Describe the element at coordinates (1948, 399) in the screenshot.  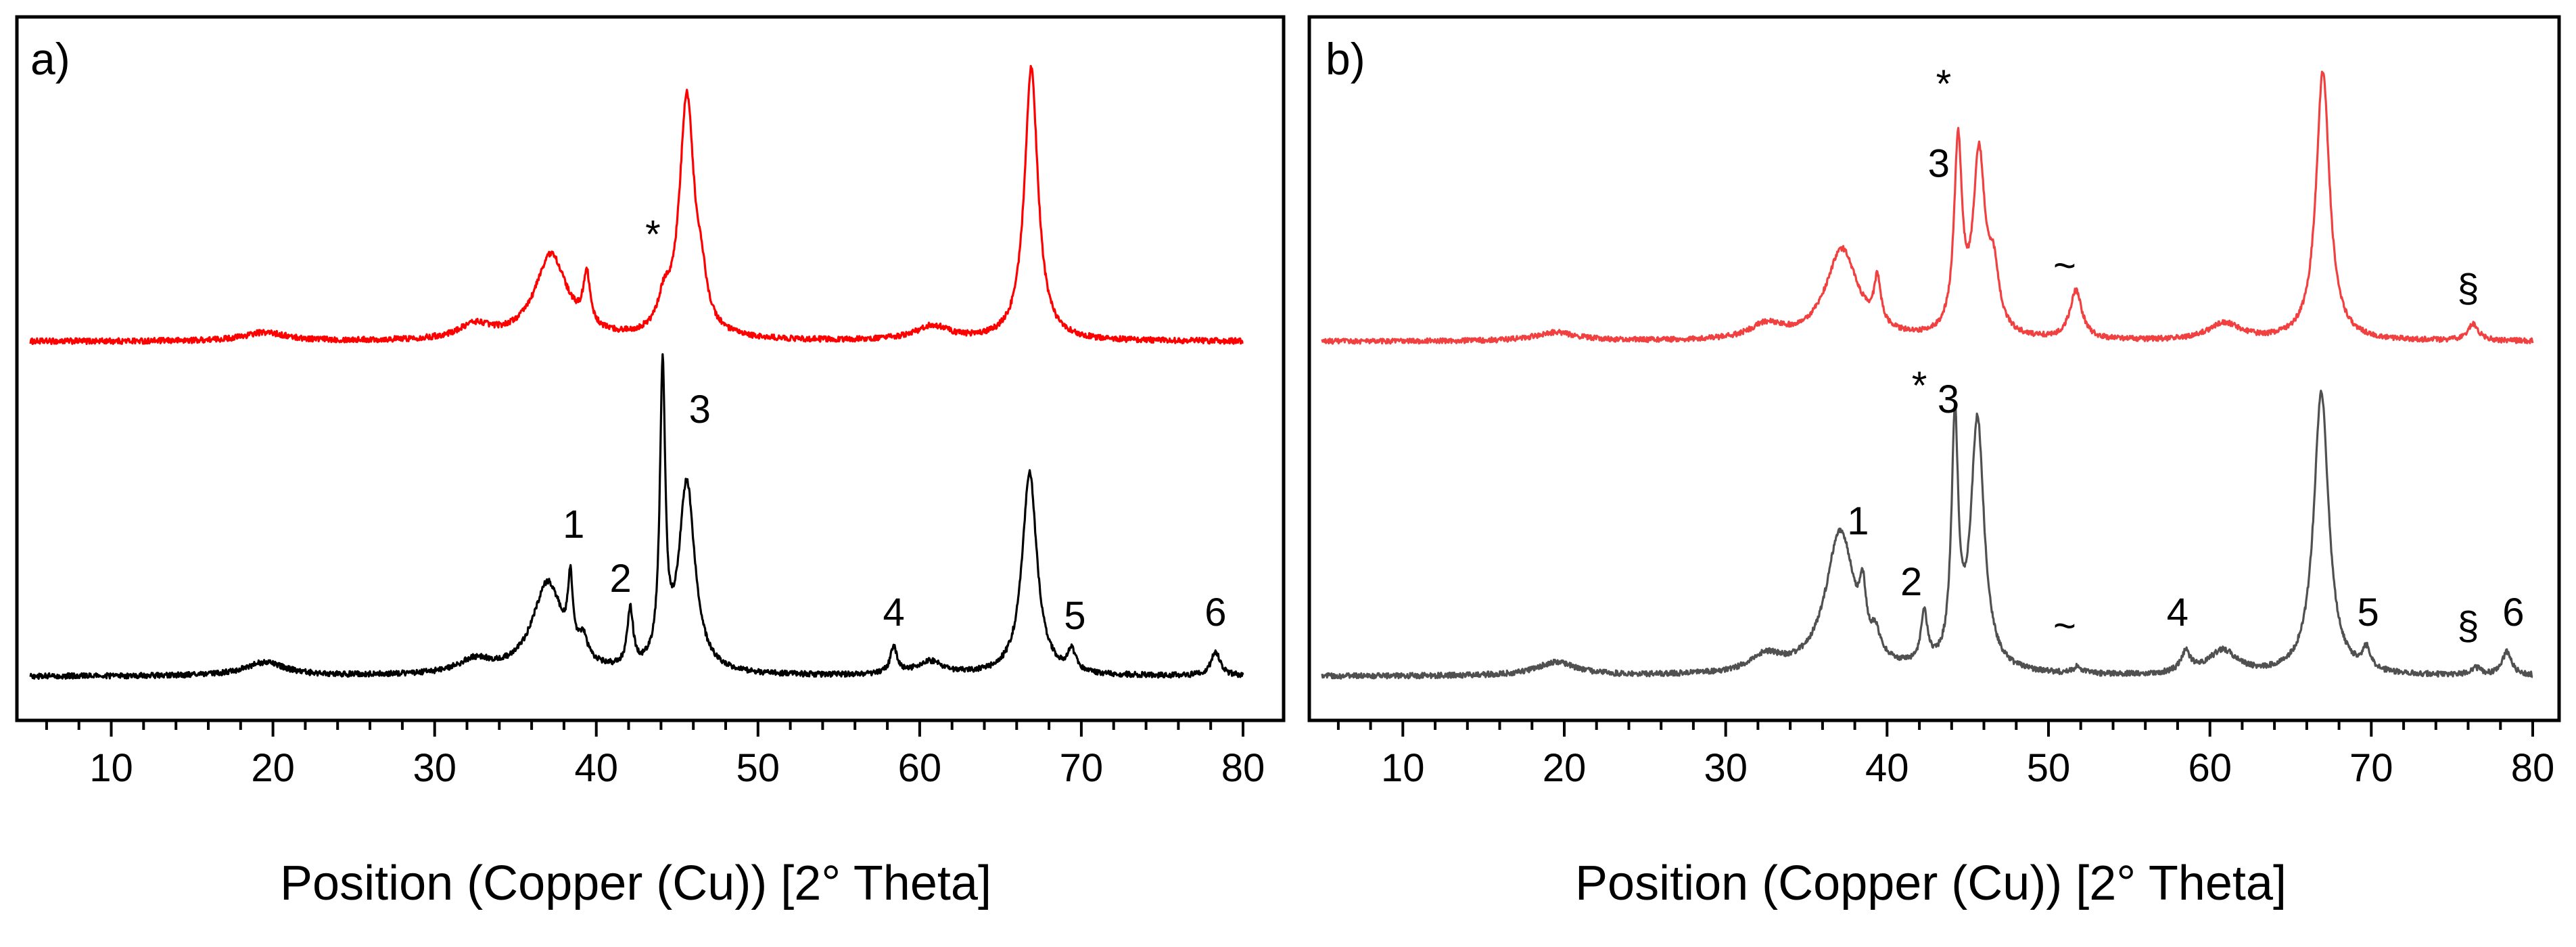
I see `peak-label-b-bottom-2: 3` at that location.